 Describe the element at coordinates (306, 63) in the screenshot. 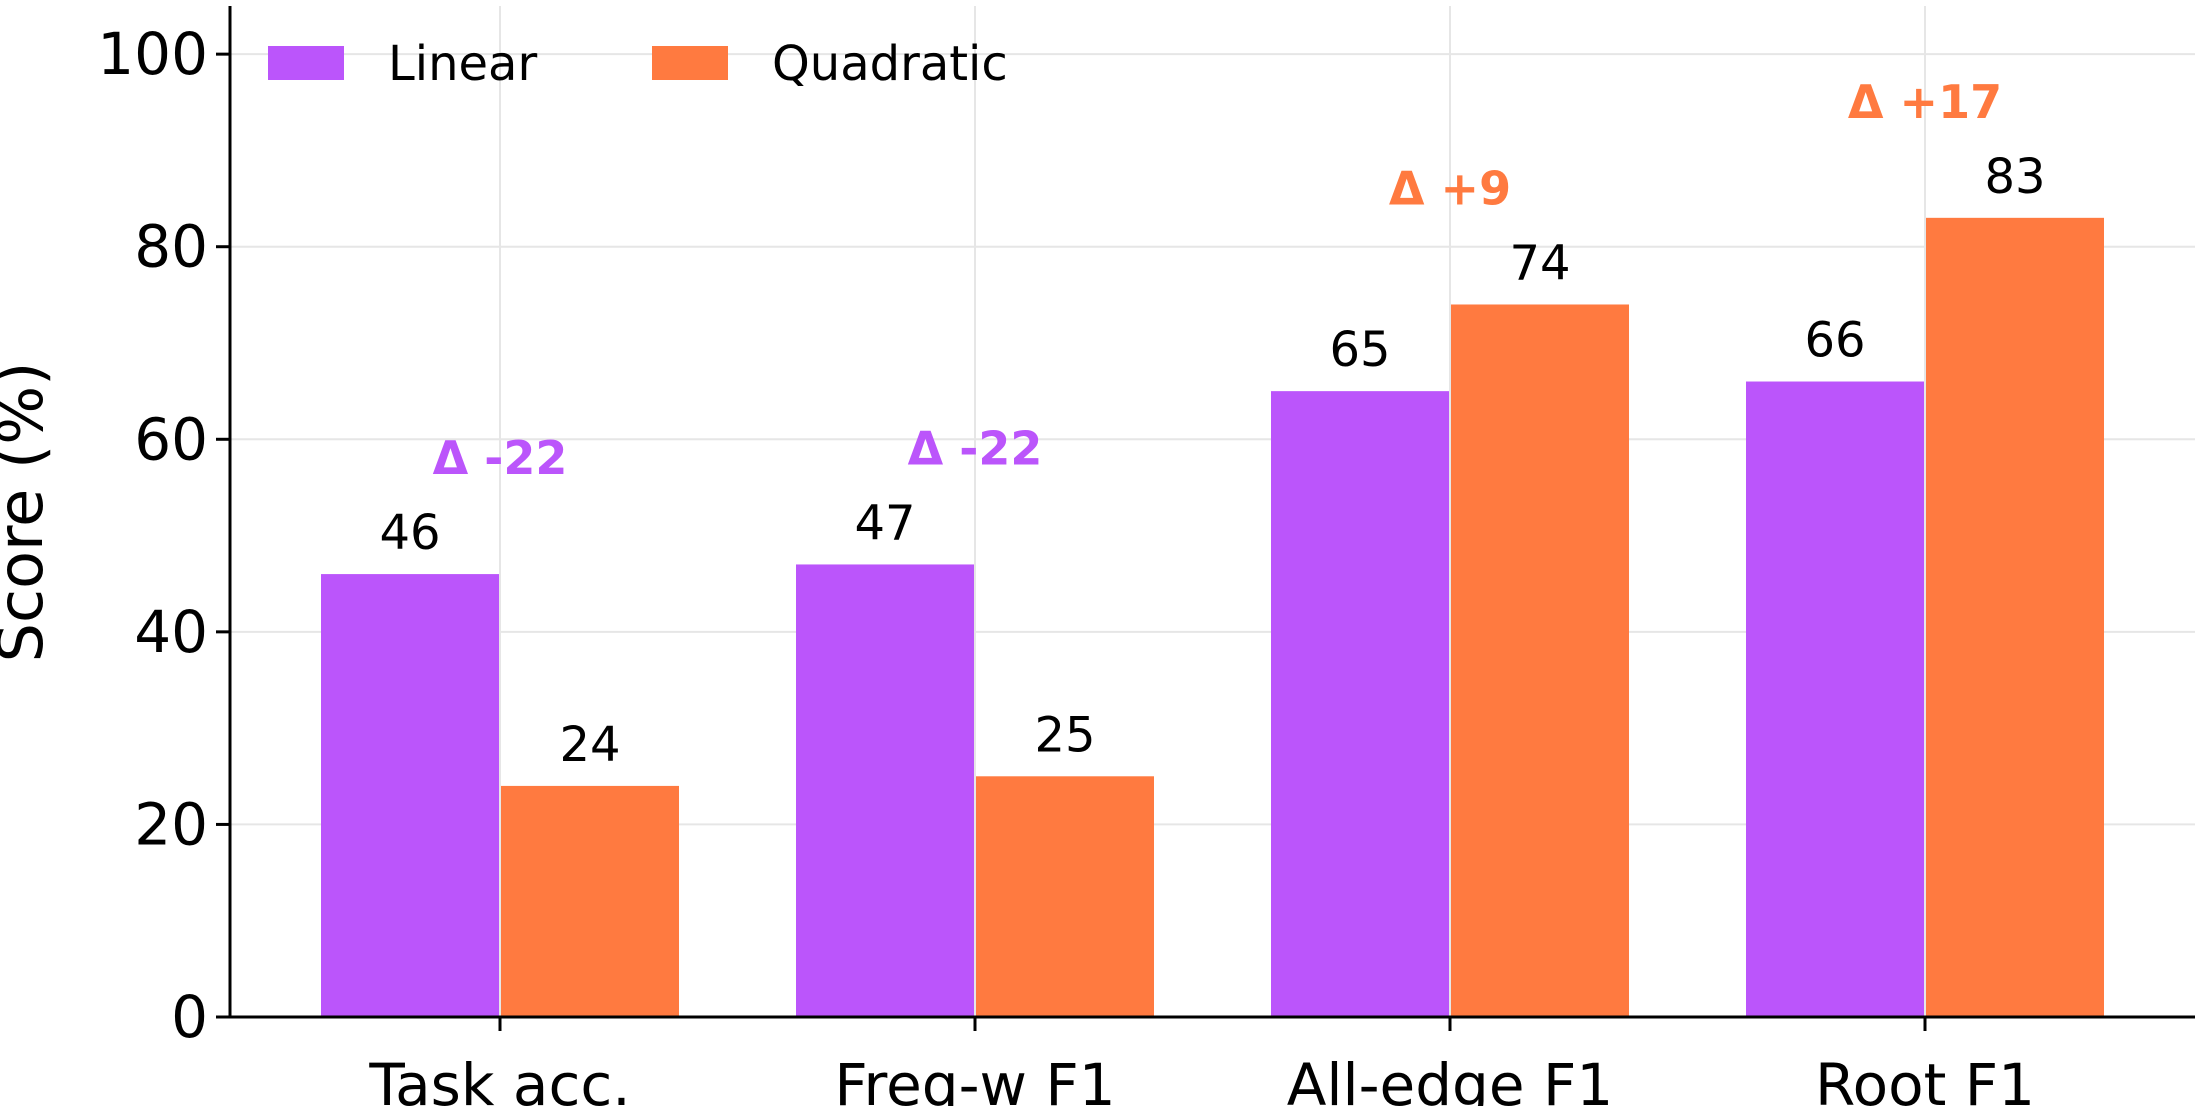

I see `legend-swatch-linear` at that location.